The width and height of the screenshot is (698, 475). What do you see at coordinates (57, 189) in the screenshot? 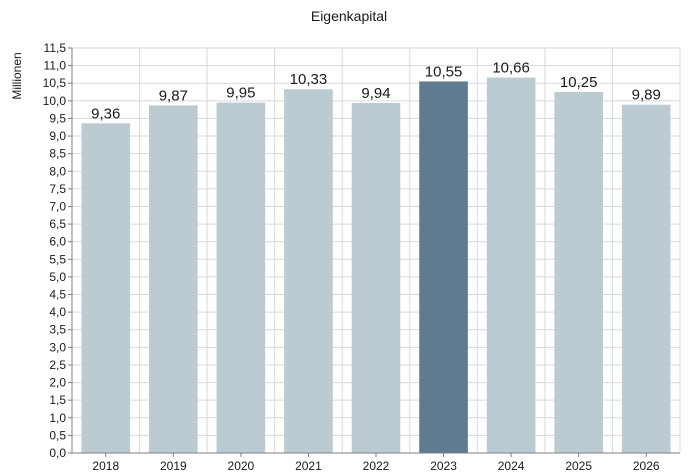
I see `y-tick-label: 7,5` at bounding box center [57, 189].